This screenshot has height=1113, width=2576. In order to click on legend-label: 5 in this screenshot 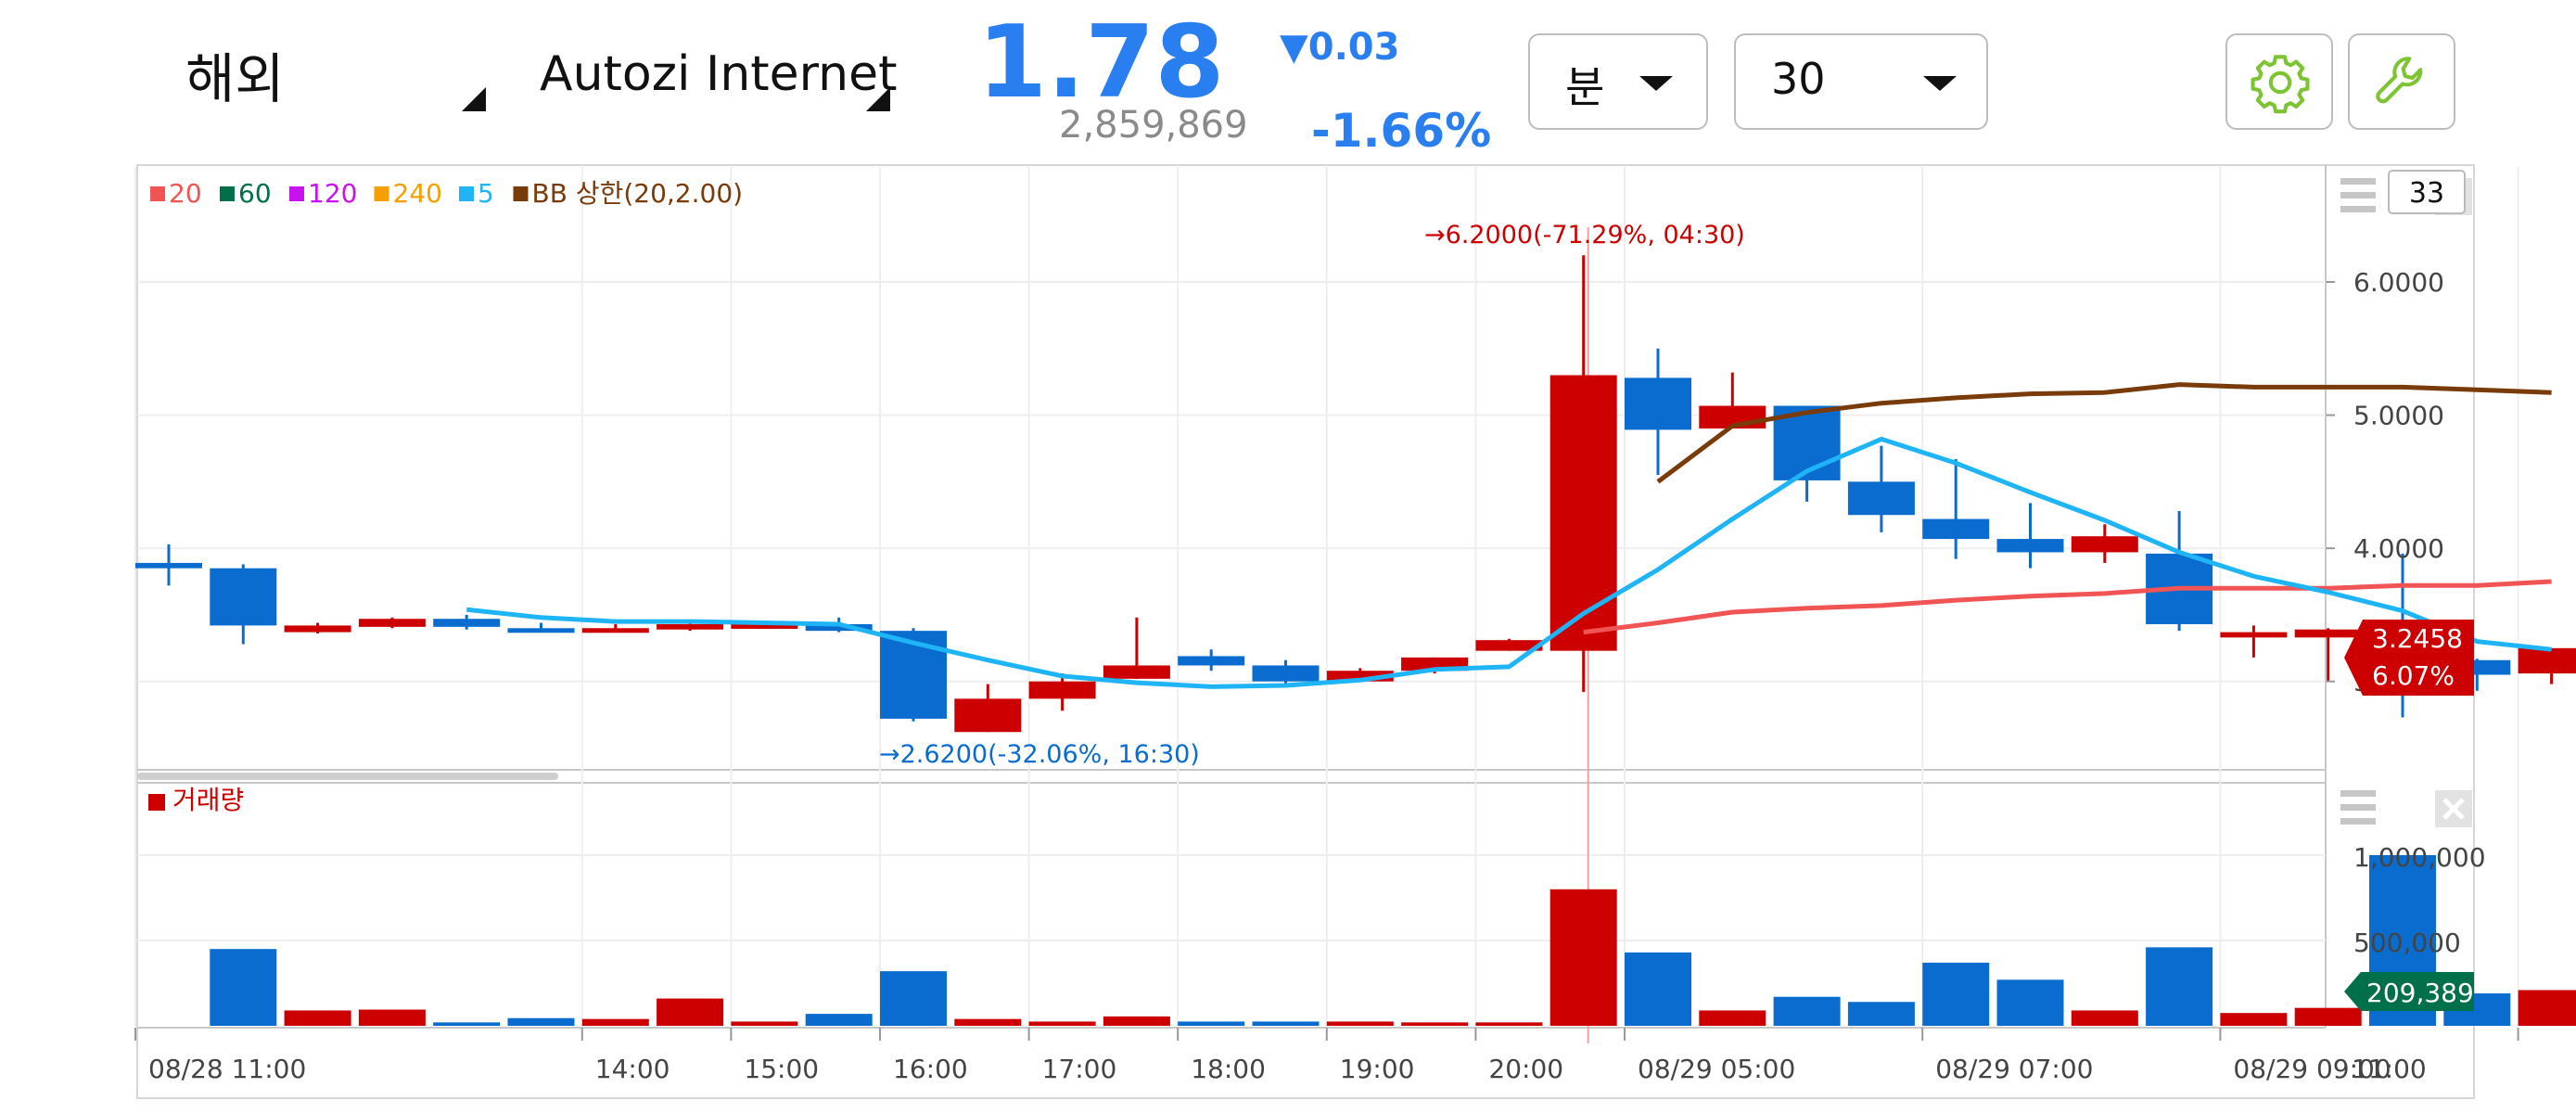, I will do `click(486, 193)`.